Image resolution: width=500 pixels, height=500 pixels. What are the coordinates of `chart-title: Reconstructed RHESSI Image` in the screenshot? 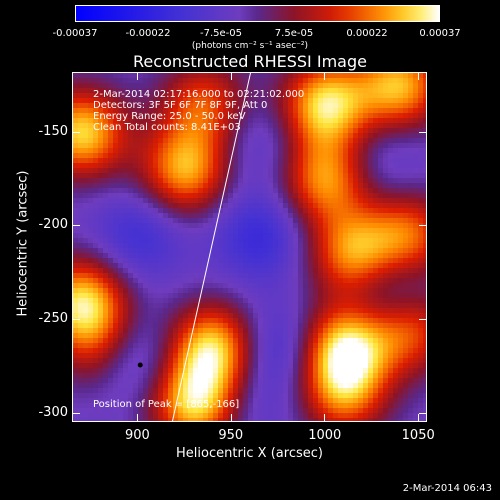 It's located at (250, 61).